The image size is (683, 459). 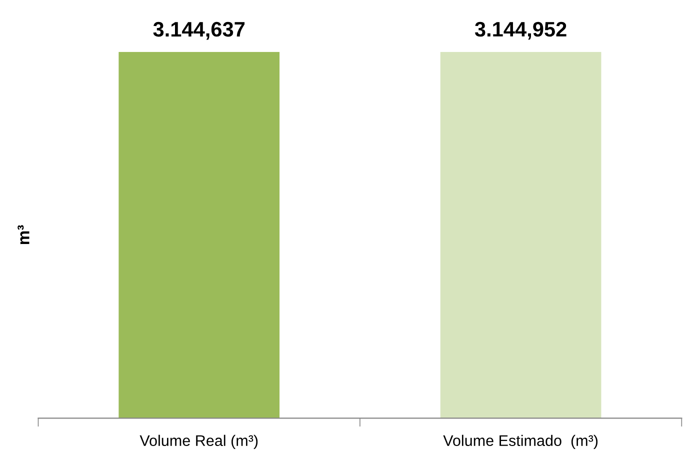 What do you see at coordinates (24, 234) in the screenshot?
I see `y-axis-title: m³` at bounding box center [24, 234].